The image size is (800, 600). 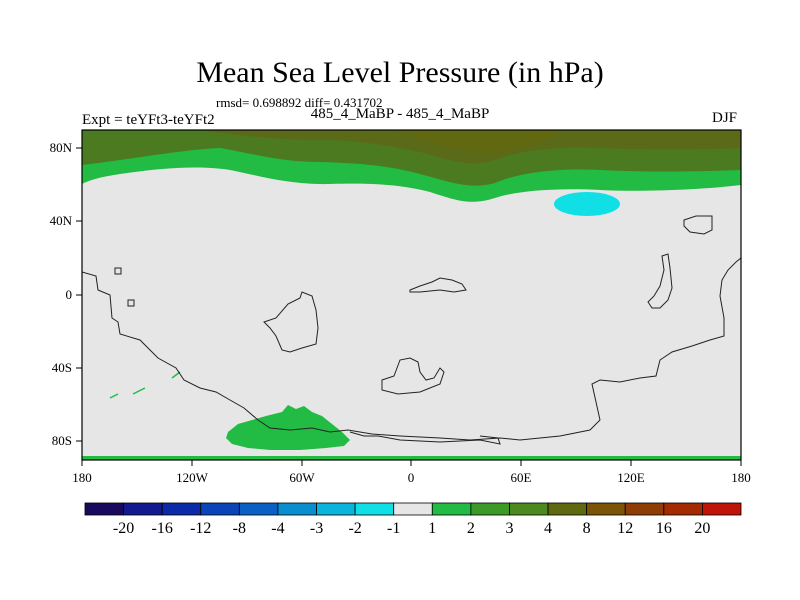 What do you see at coordinates (400, 72) in the screenshot?
I see `map-title: Mean Sea Level Pressure (in hPa)` at bounding box center [400, 72].